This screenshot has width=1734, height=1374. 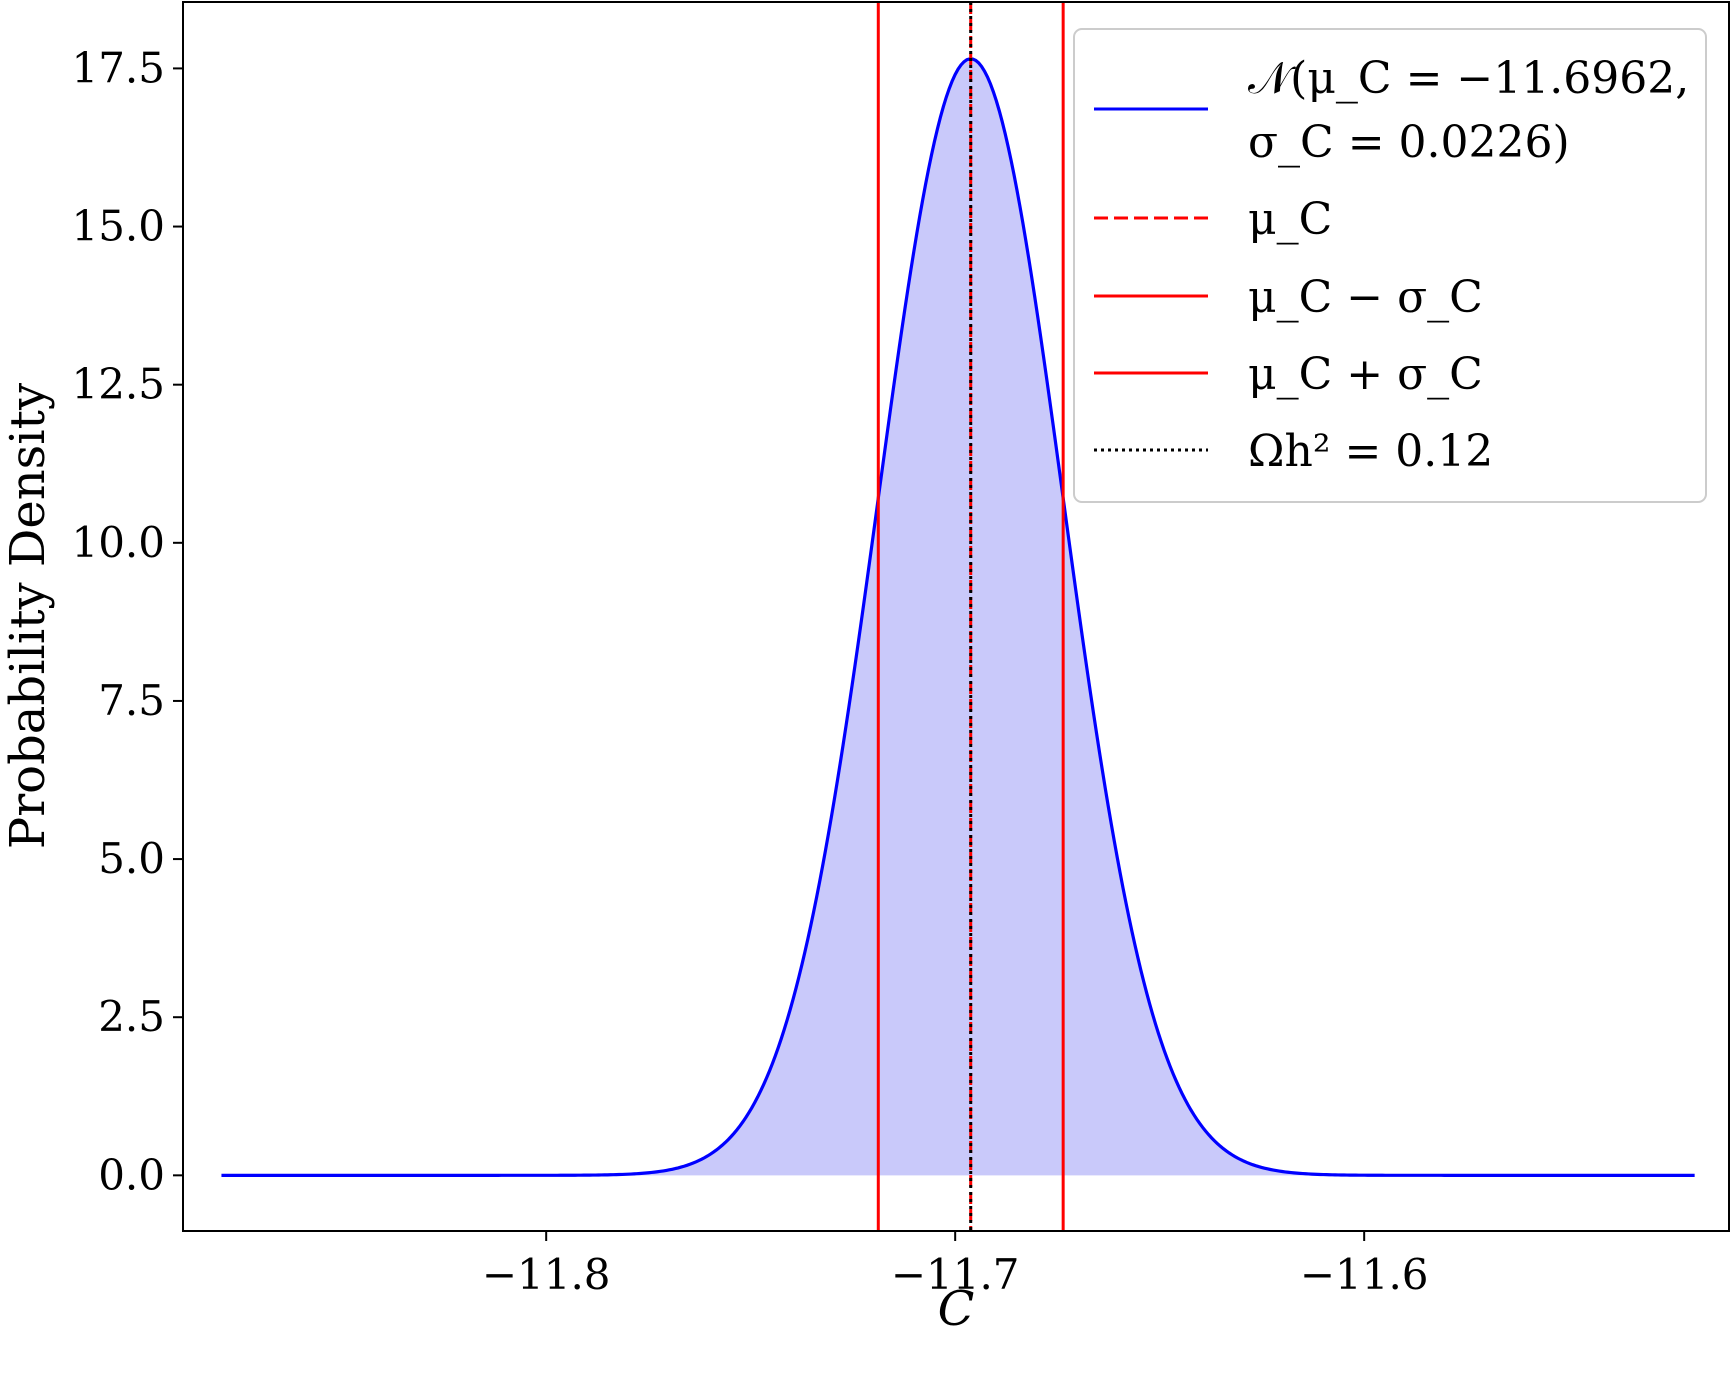 What do you see at coordinates (955, 1274) in the screenshot?
I see `x-tick-label: −11.7` at bounding box center [955, 1274].